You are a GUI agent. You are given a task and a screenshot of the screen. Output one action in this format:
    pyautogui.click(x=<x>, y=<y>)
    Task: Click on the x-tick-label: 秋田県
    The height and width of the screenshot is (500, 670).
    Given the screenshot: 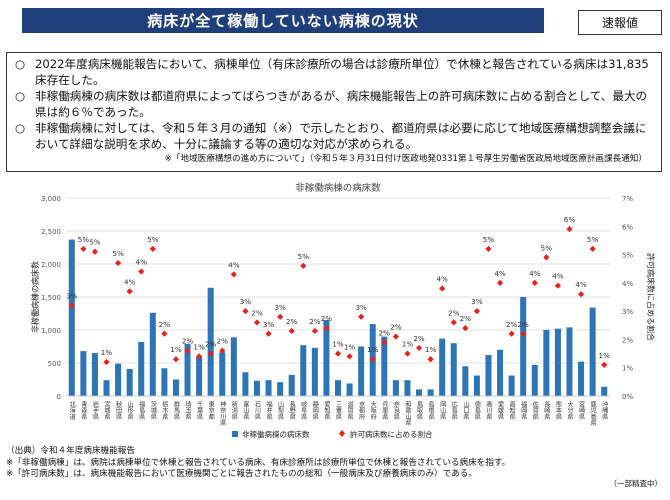 What is the action you would take?
    pyautogui.click(x=118, y=410)
    